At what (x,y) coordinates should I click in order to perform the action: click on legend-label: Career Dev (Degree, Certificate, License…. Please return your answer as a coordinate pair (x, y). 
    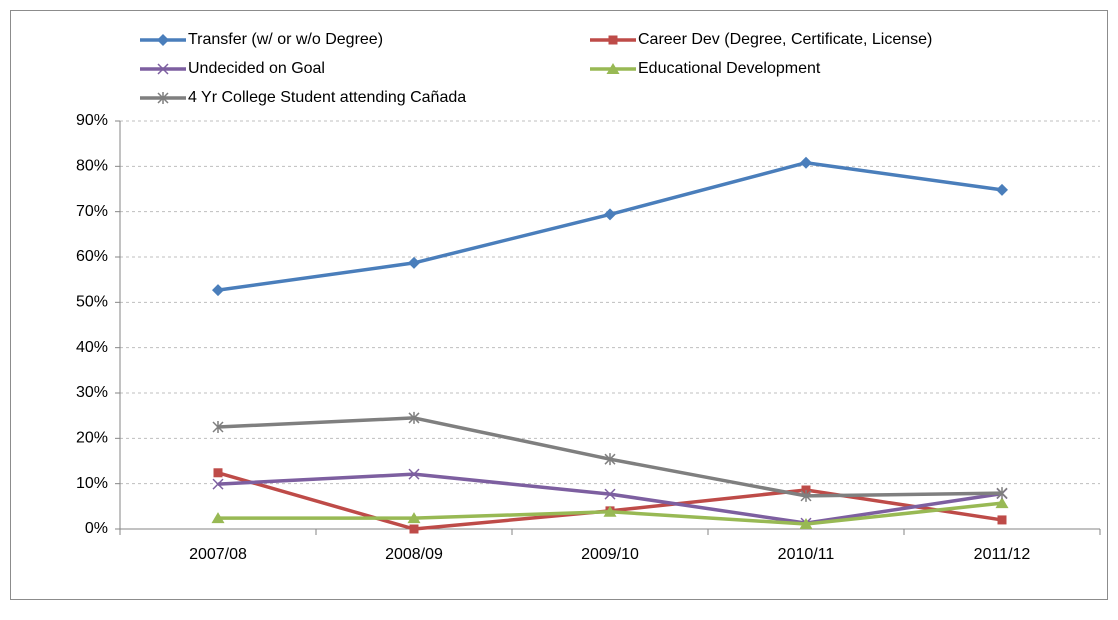
    Looking at the image, I should click on (785, 39).